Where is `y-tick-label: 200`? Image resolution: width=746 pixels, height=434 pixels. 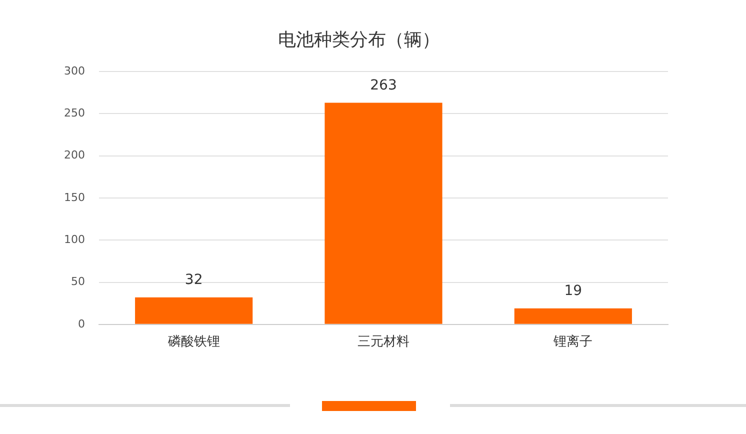
y-tick-label: 200 is located at coordinates (74, 155).